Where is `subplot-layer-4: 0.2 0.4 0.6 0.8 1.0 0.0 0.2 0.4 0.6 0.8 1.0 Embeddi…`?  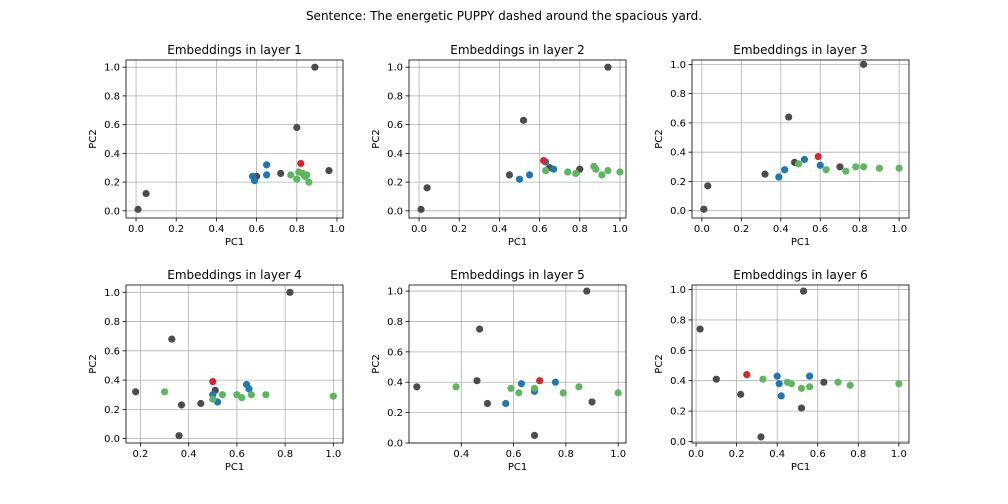 subplot-layer-4: 0.2 0.4 0.6 0.8 1.0 0.0 0.2 0.4 0.6 0.8 1.0 Embeddi… is located at coordinates (216, 370).